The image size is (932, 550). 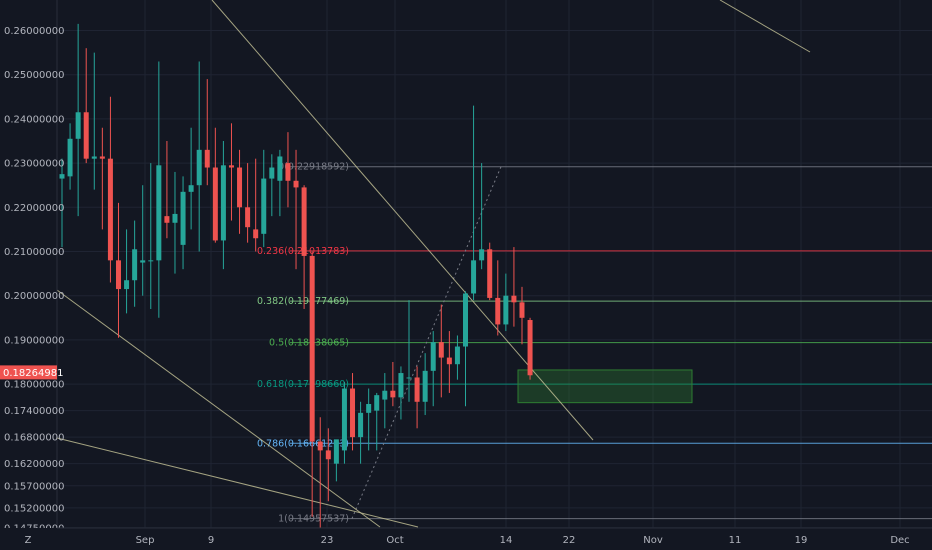 What do you see at coordinates (34, 75) in the screenshot?
I see `price-tick-label: 0.25000000` at bounding box center [34, 75].